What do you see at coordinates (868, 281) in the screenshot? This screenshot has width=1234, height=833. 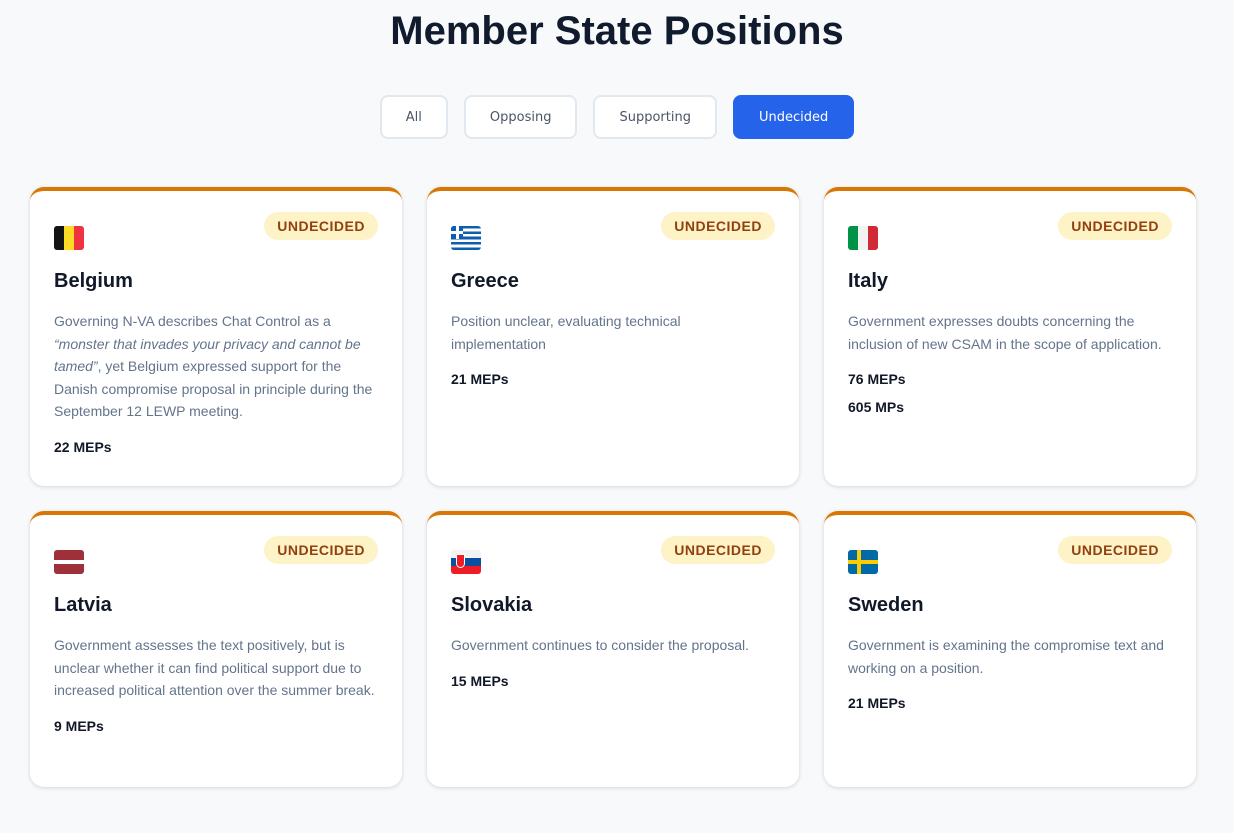 I see `country-name: Italy` at bounding box center [868, 281].